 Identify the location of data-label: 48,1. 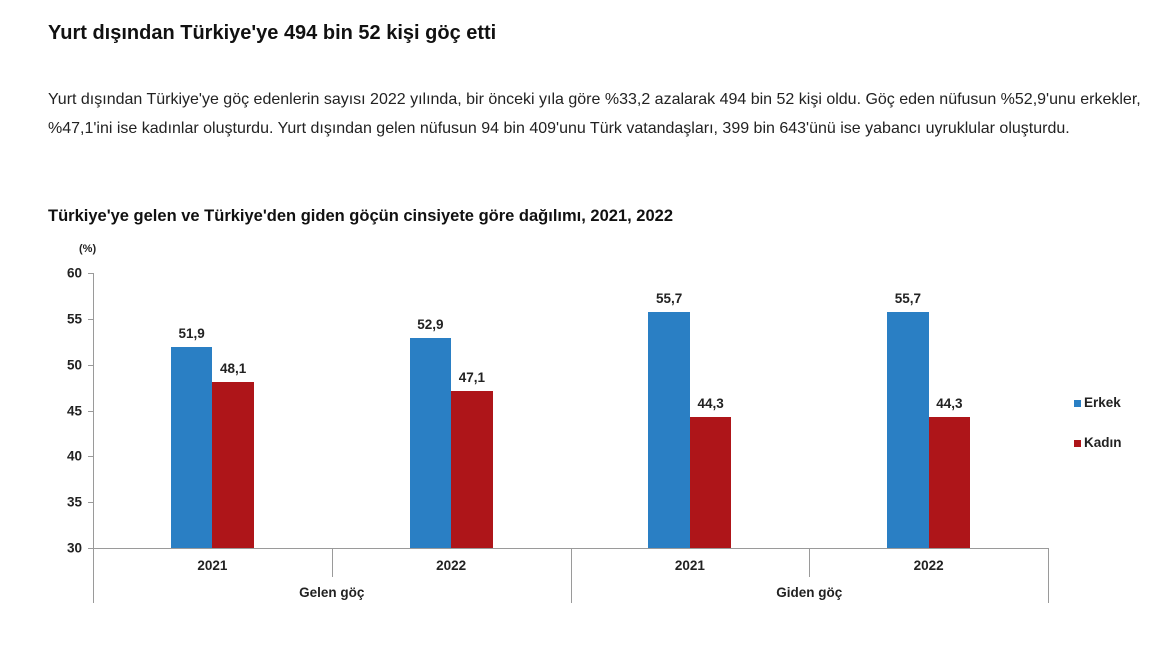
(233, 369).